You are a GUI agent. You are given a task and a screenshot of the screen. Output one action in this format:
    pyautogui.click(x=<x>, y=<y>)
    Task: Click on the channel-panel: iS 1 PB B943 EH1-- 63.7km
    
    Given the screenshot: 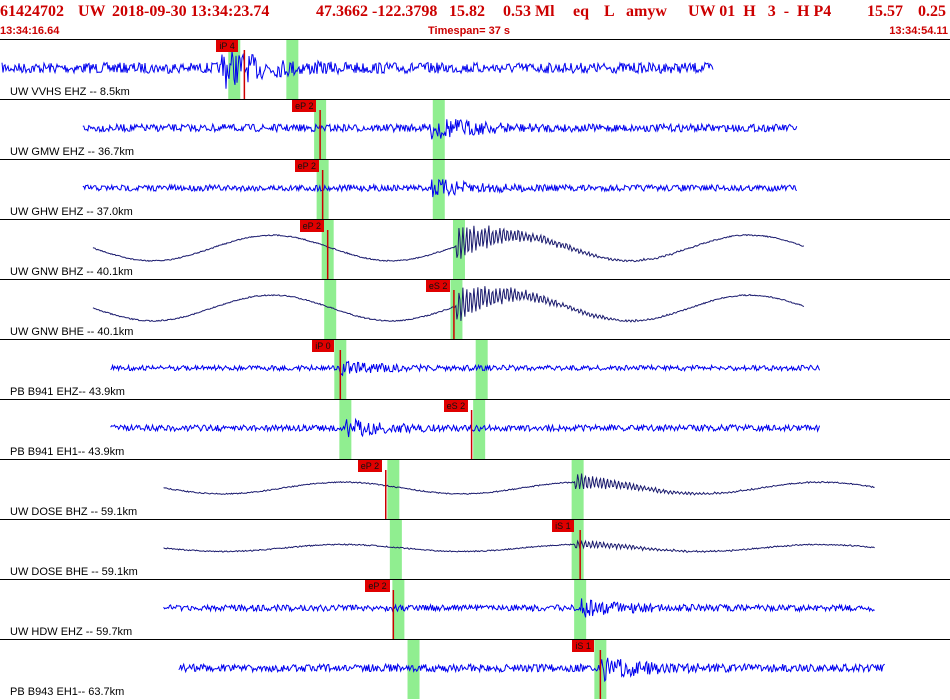 What is the action you would take?
    pyautogui.click(x=475, y=669)
    